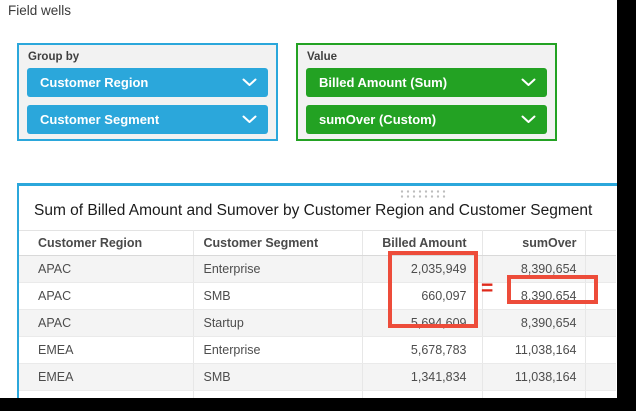 The height and width of the screenshot is (411, 636). I want to click on screenshot-frame-bottom, so click(318, 404).